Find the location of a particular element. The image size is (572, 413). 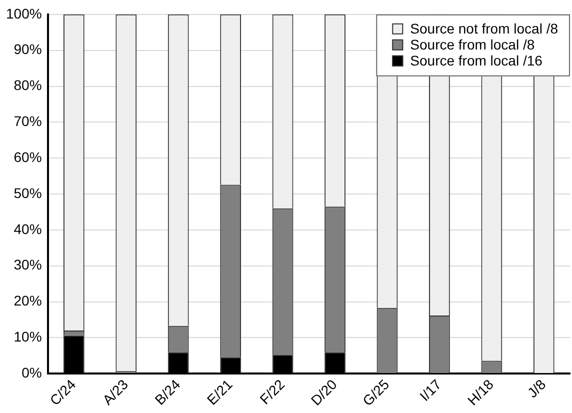

y-tick-label: 90% is located at coordinates (28, 49).